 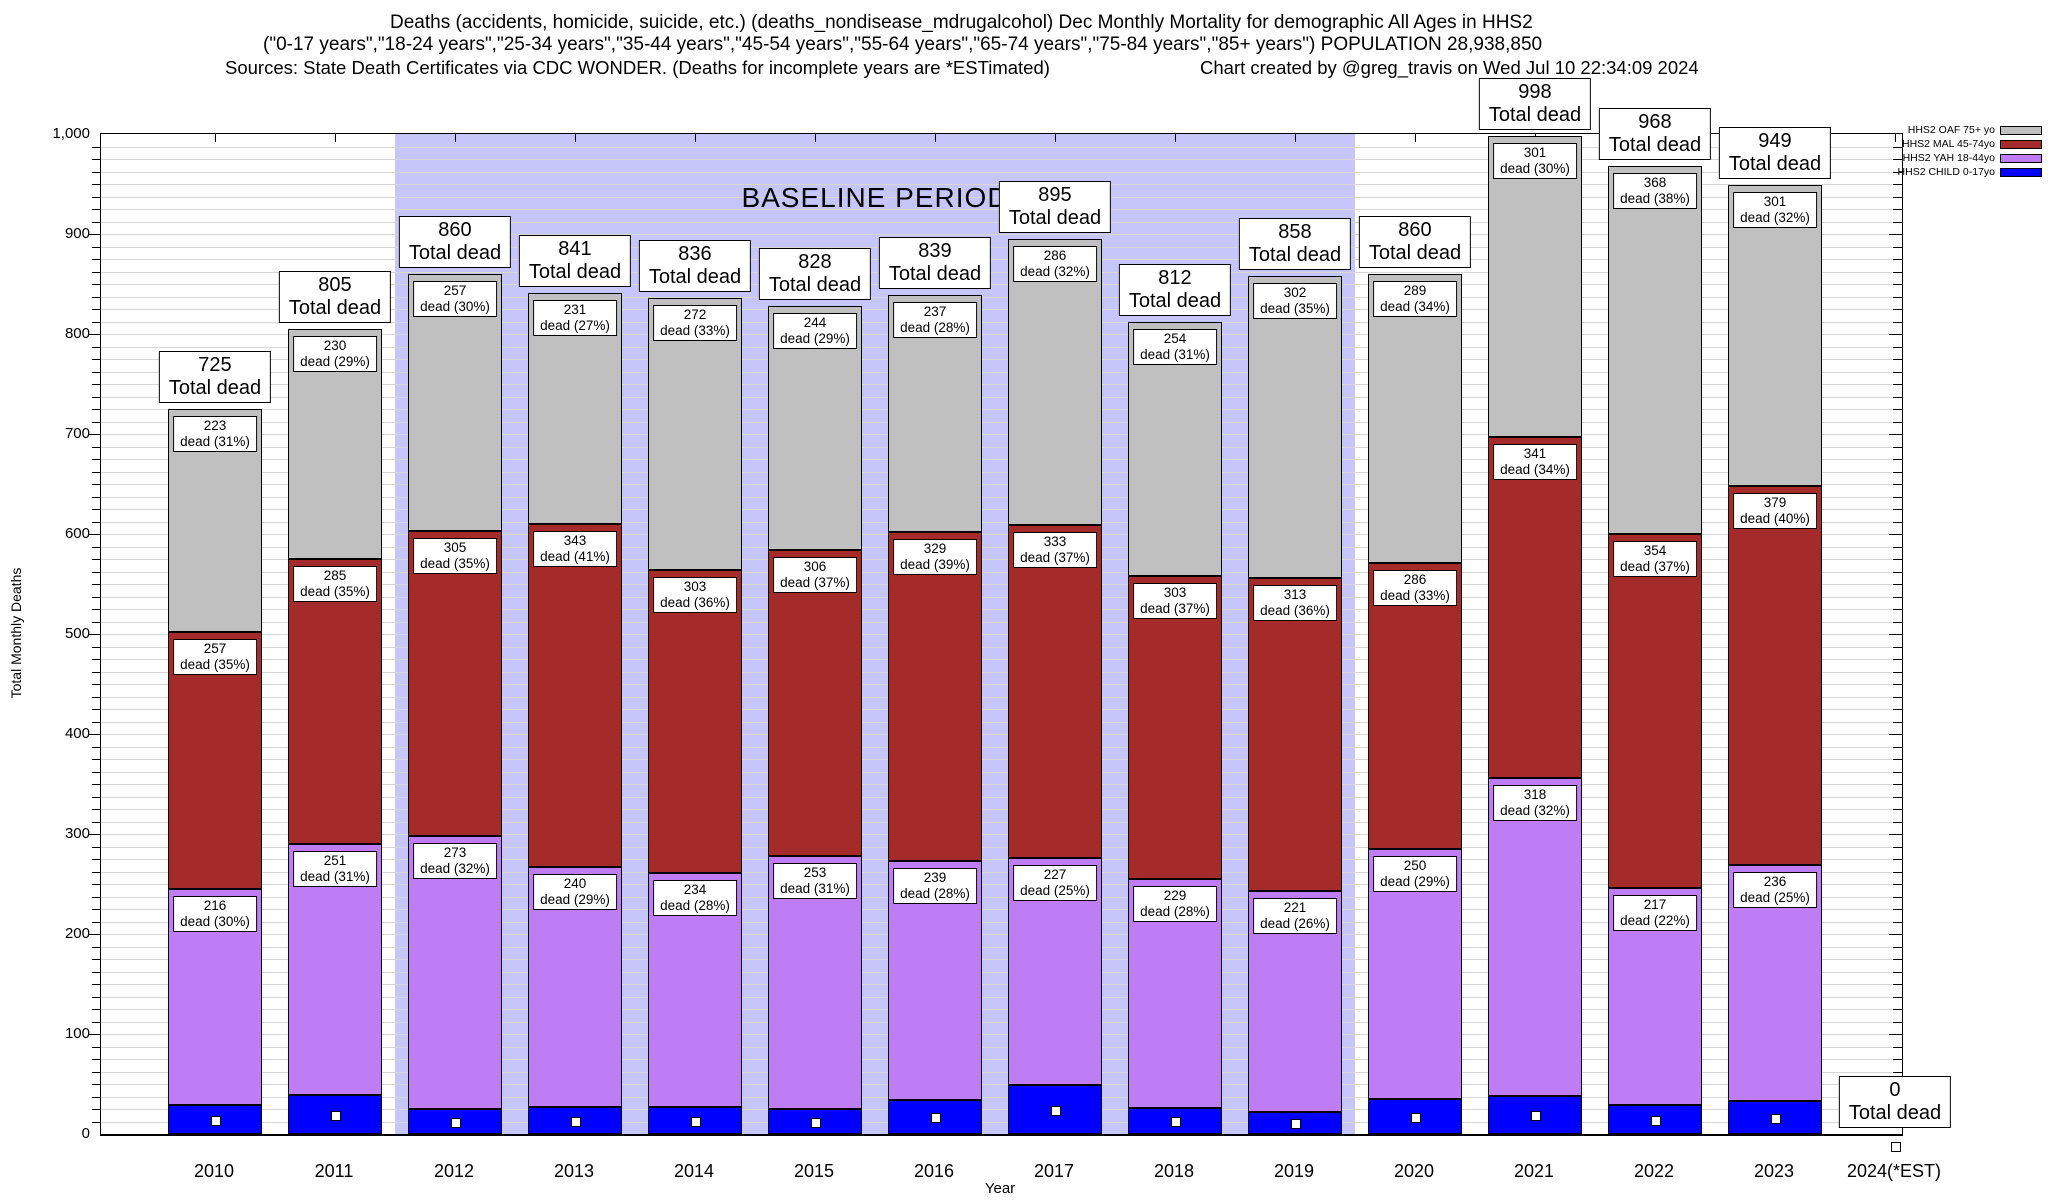 I want to click on segment-label: 244 dead (29%), so click(x=815, y=331).